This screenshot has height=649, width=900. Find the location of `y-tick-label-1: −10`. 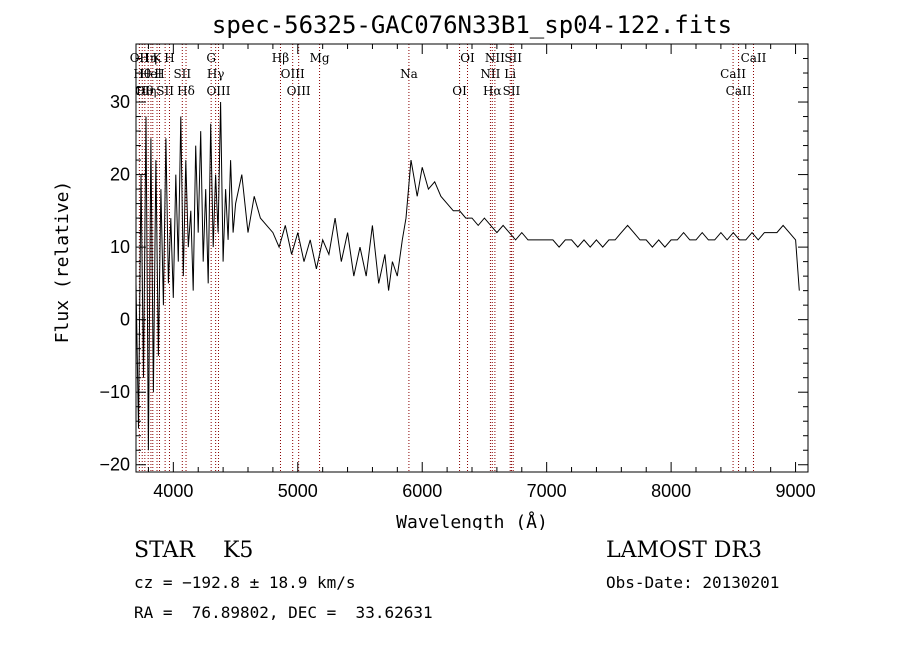

y-tick-label-1: −10 is located at coordinates (114, 392).